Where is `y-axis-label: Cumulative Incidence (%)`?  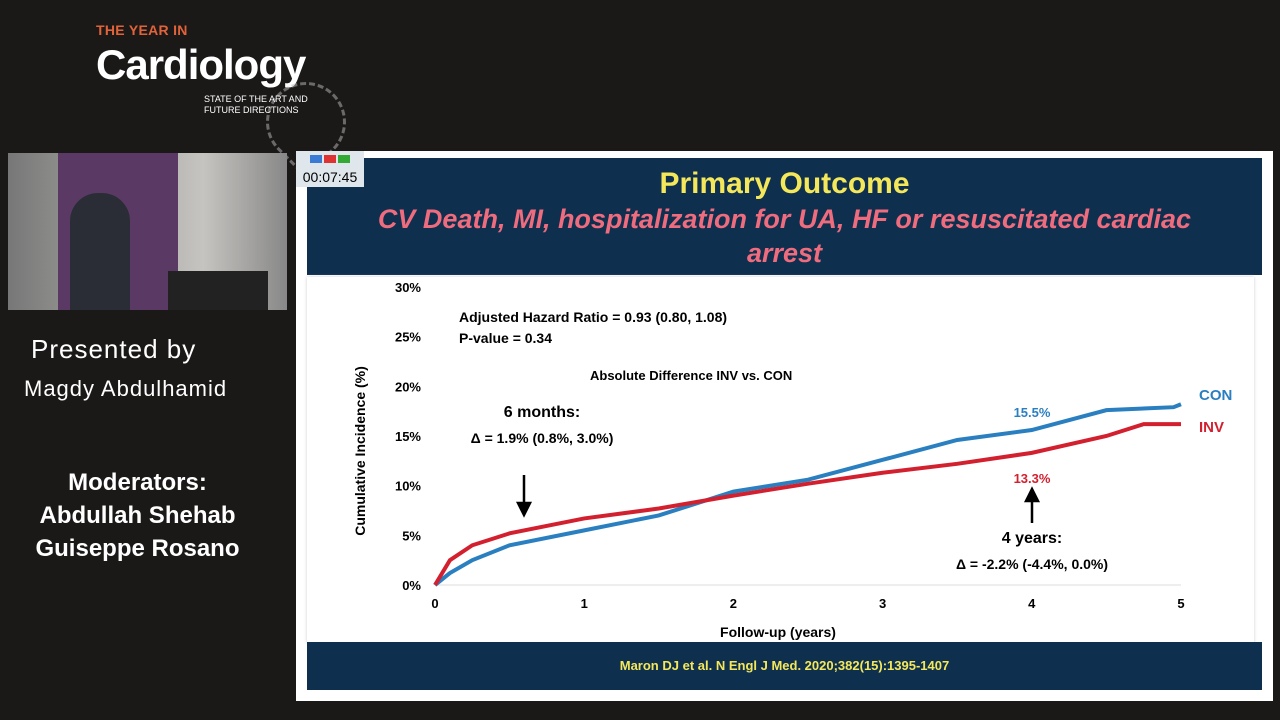
y-axis-label: Cumulative Incidence (%) is located at coordinates (360, 451).